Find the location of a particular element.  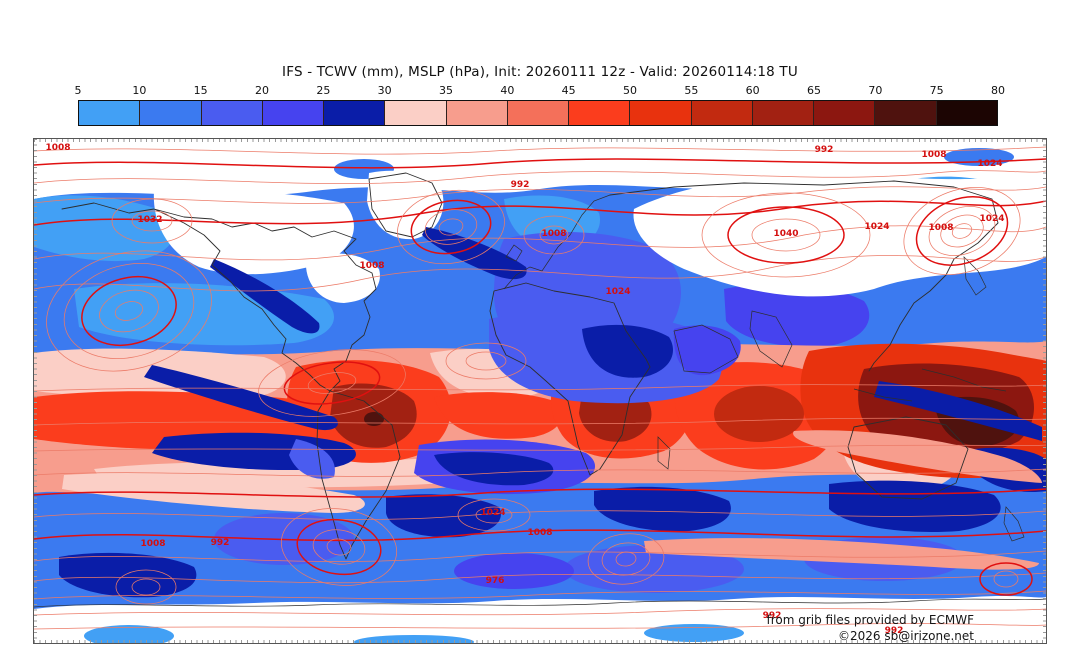

mslp-contour-label: 976 is located at coordinates (495, 581).